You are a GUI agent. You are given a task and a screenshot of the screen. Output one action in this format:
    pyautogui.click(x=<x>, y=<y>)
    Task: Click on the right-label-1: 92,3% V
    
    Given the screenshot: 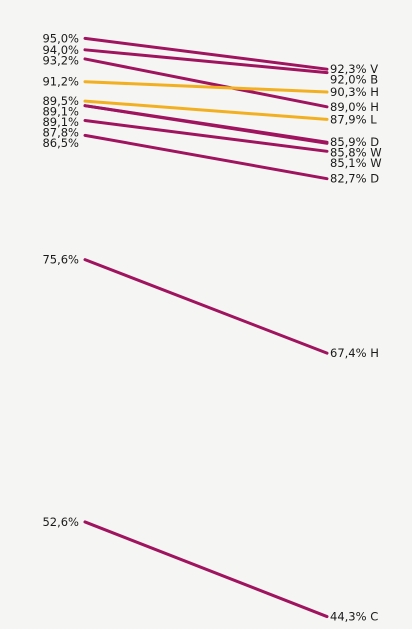 What is the action you would take?
    pyautogui.click(x=354, y=69)
    